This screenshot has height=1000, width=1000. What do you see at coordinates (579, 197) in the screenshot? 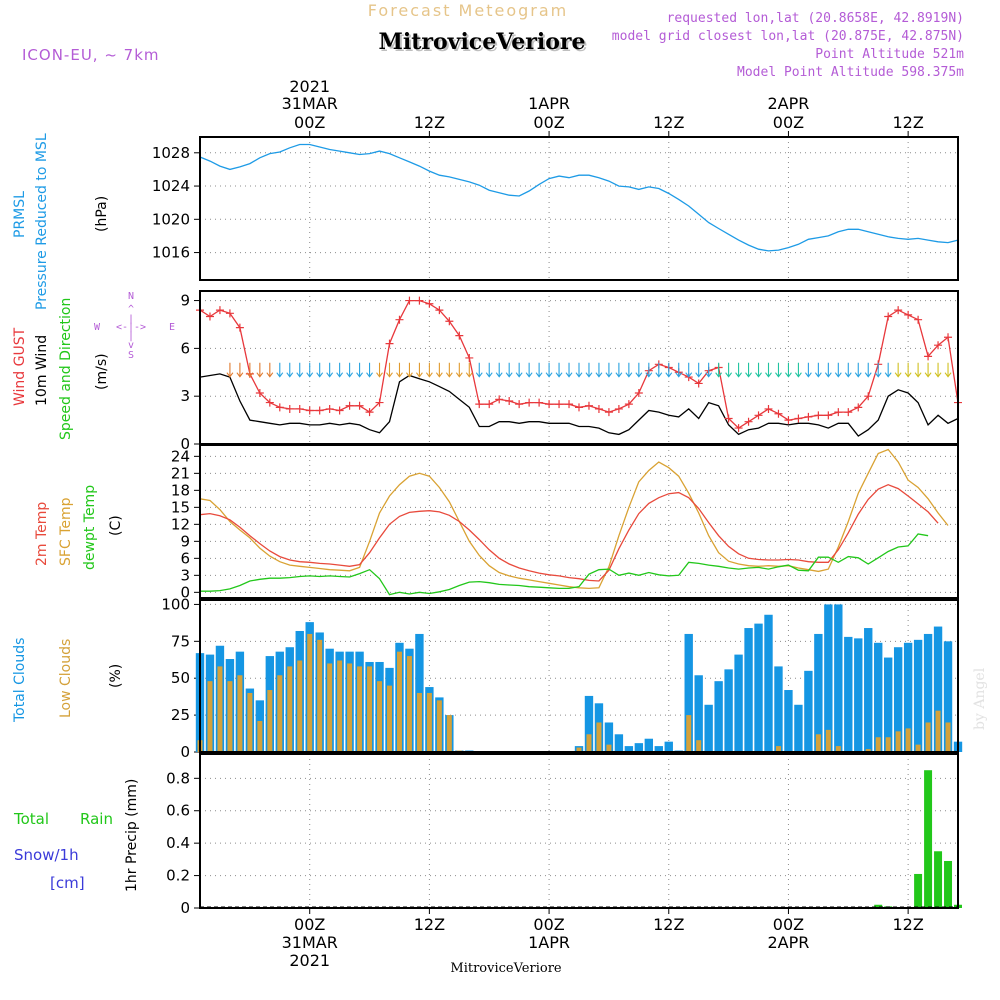
I see `pressure-line` at bounding box center [579, 197].